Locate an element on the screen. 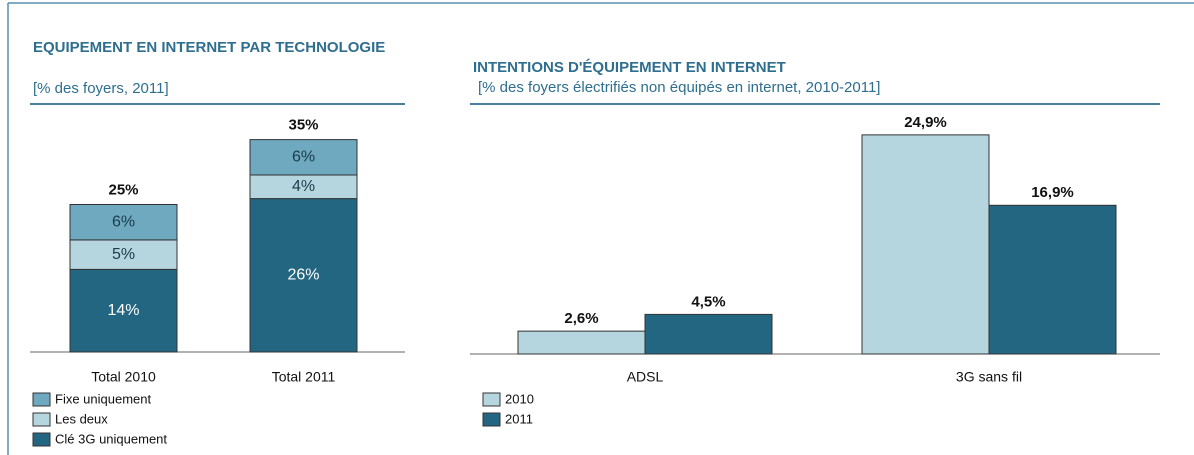  legend-label: 2010 is located at coordinates (519, 398).